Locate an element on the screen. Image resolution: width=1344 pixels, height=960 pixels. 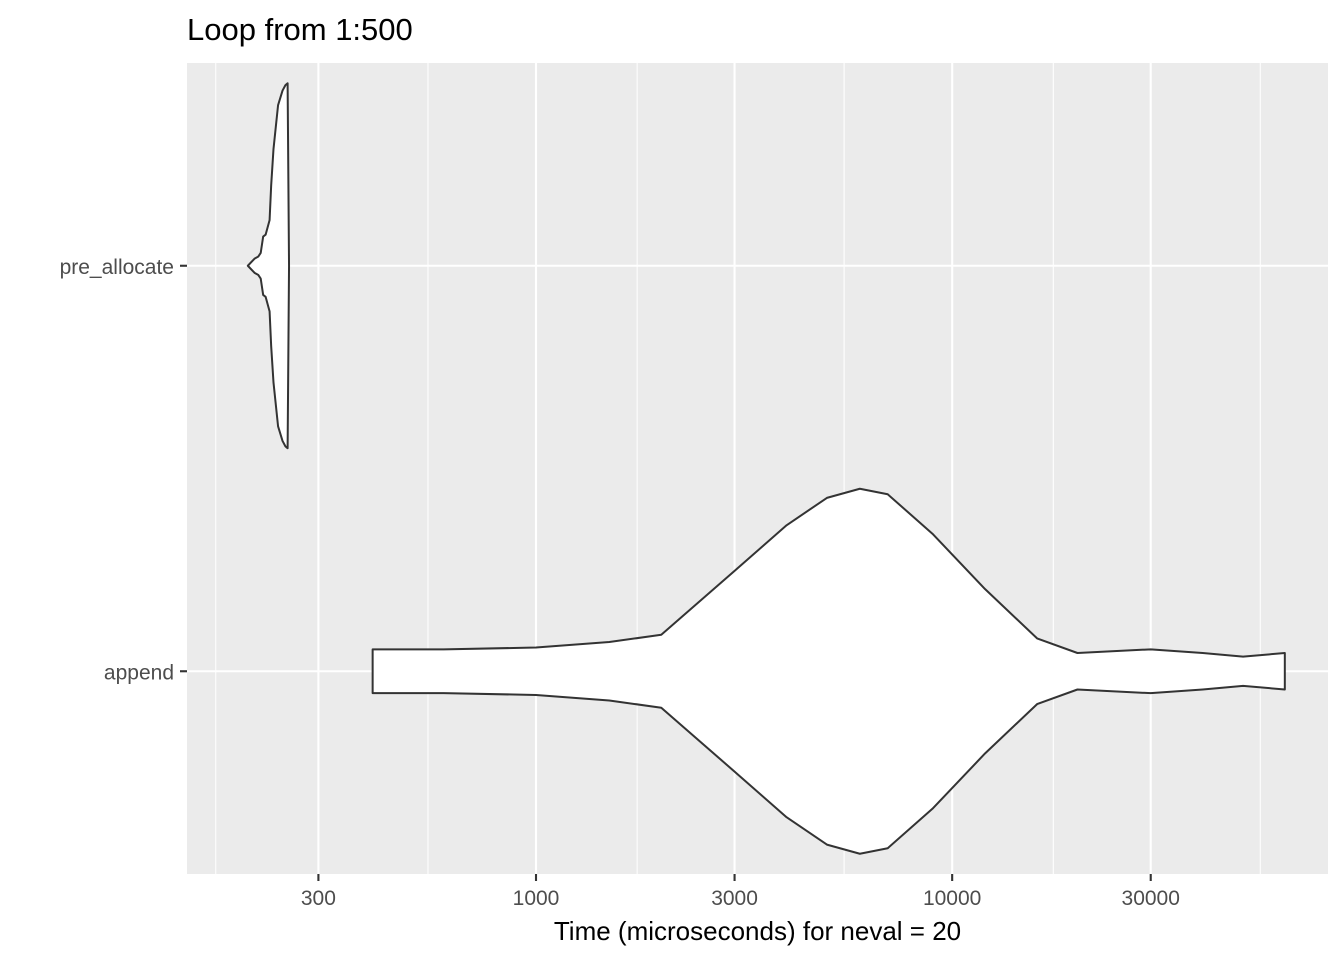
x-tick-label-2: 3000 is located at coordinates (734, 898).